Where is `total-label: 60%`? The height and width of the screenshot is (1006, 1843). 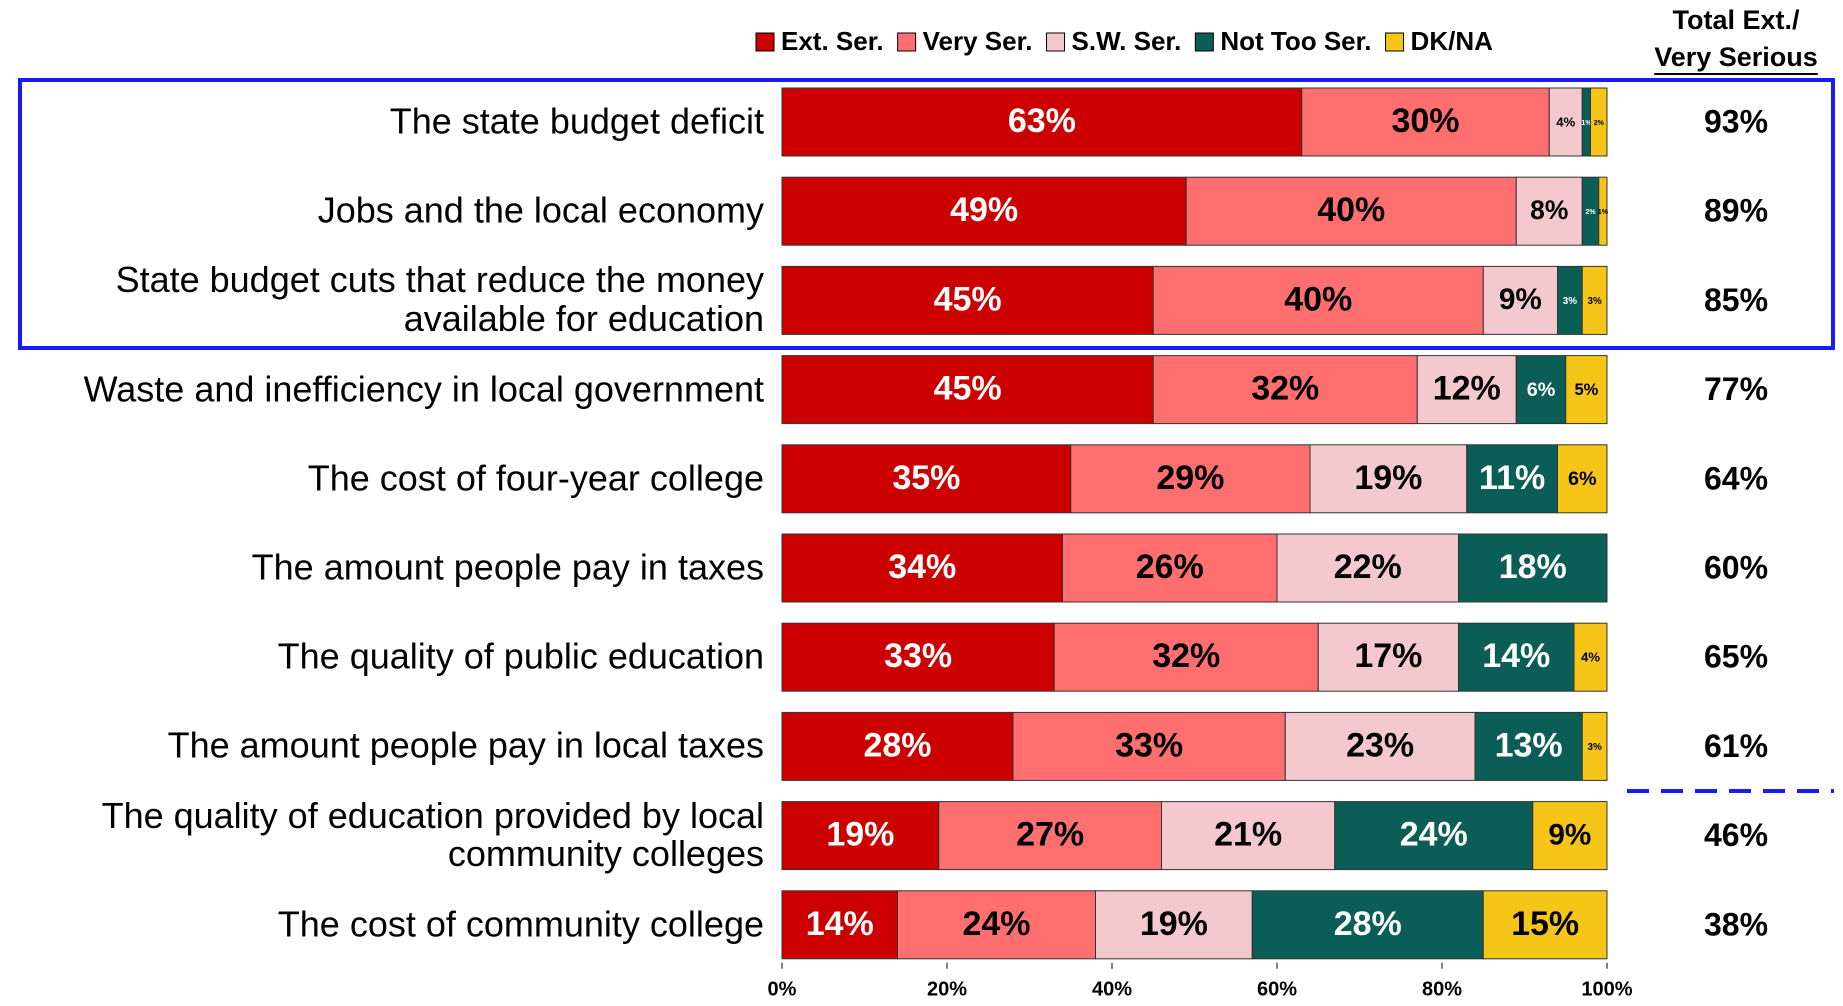
total-label: 60% is located at coordinates (1736, 567).